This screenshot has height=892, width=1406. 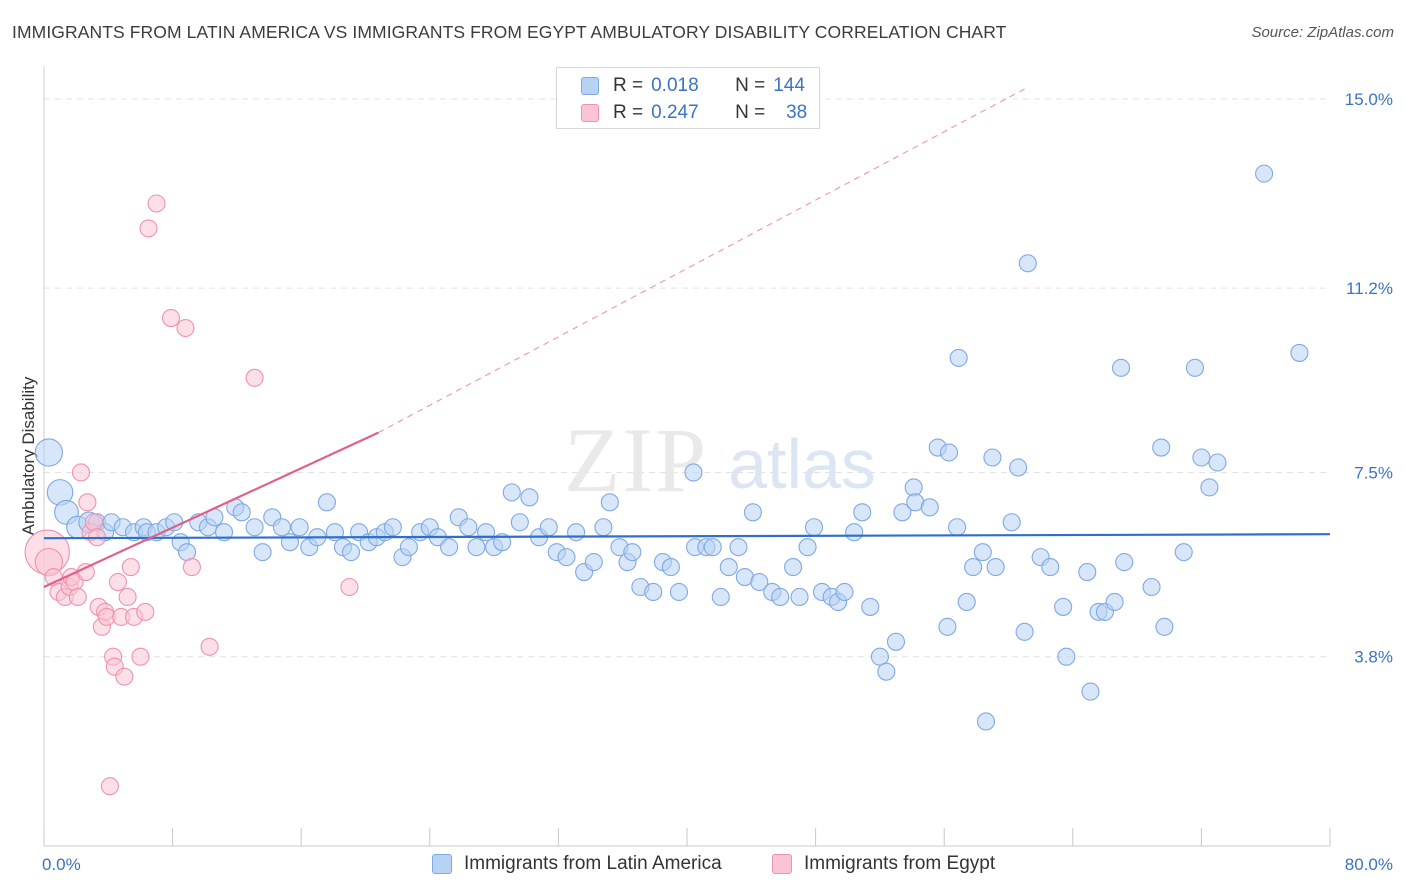 I want to click on stats-row-latin-america: R = 0.018 N = 144, so click(x=693, y=86).